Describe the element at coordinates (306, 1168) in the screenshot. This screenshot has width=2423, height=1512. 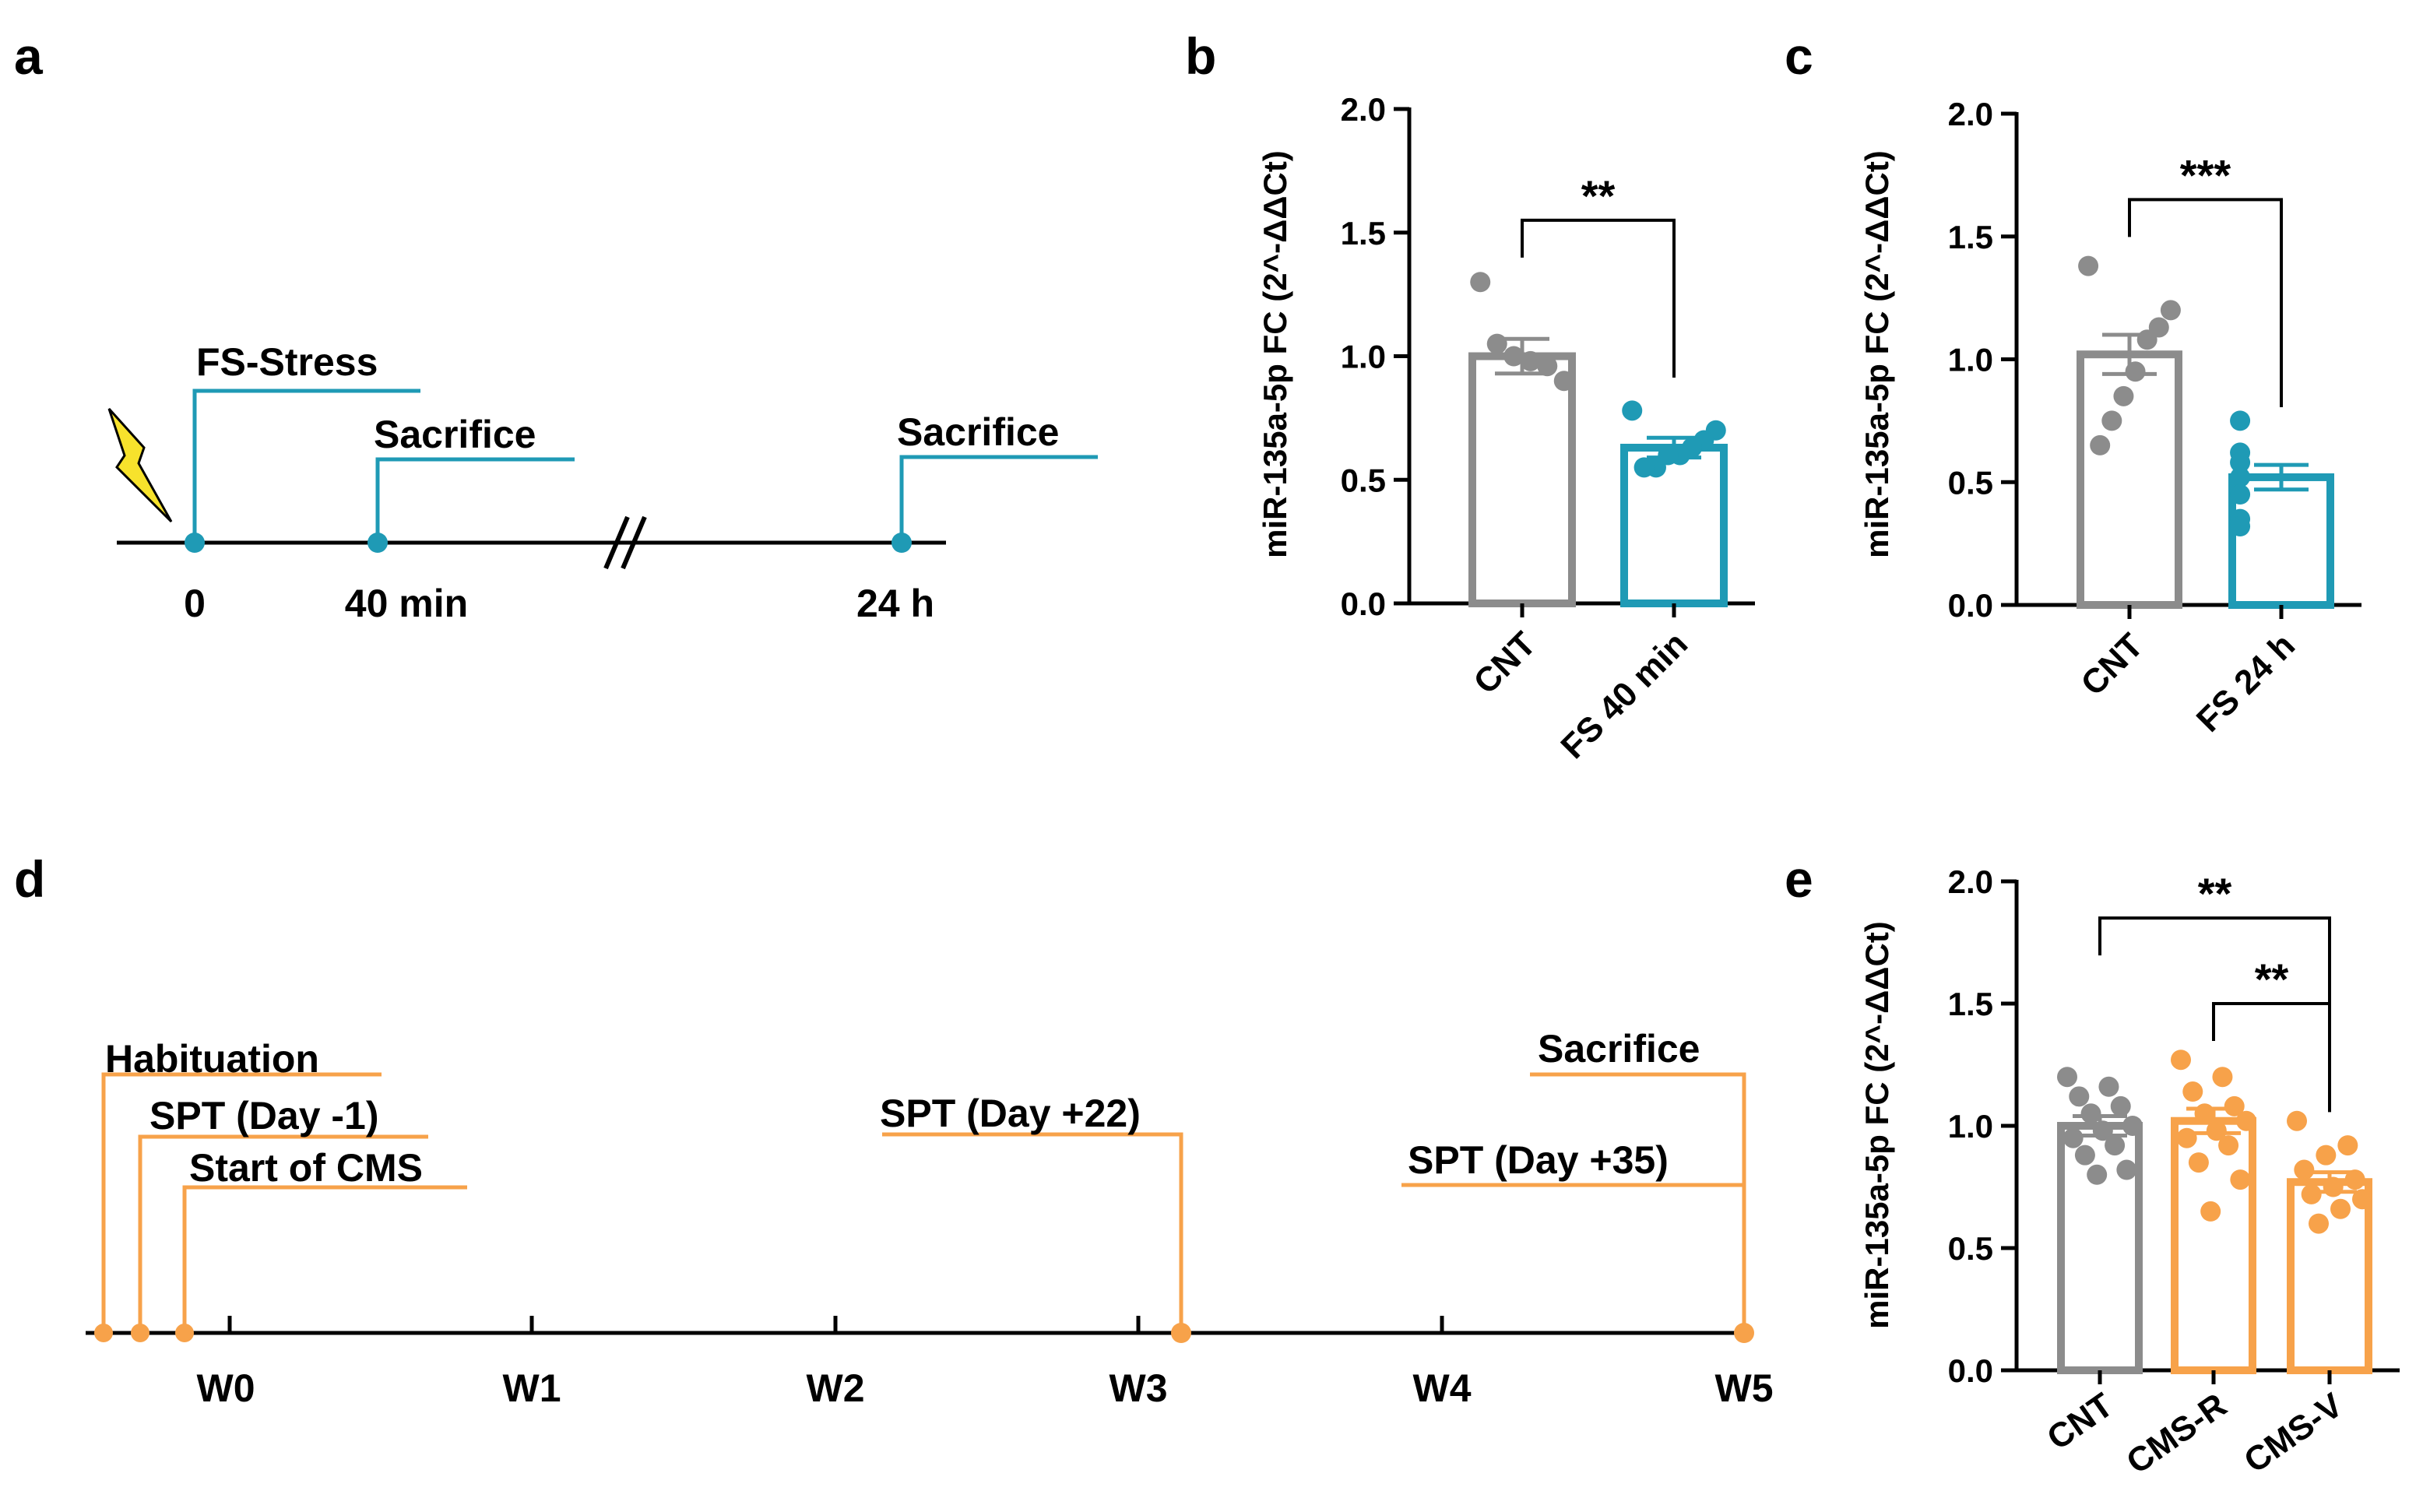
I see `event-label-start-of-cms: Start of CMS` at that location.